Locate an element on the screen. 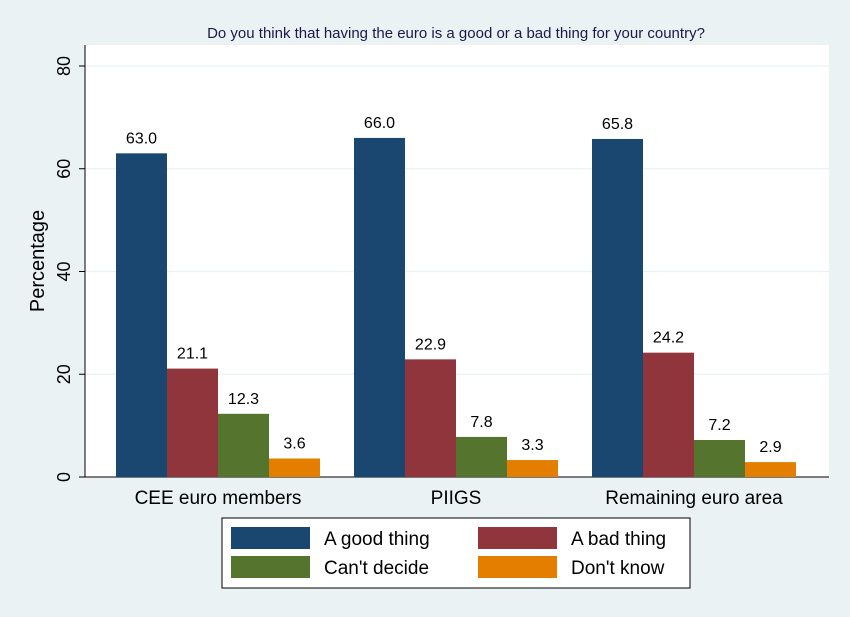 Image resolution: width=850 pixels, height=617 pixels. data-label: 24.2 is located at coordinates (668, 338).